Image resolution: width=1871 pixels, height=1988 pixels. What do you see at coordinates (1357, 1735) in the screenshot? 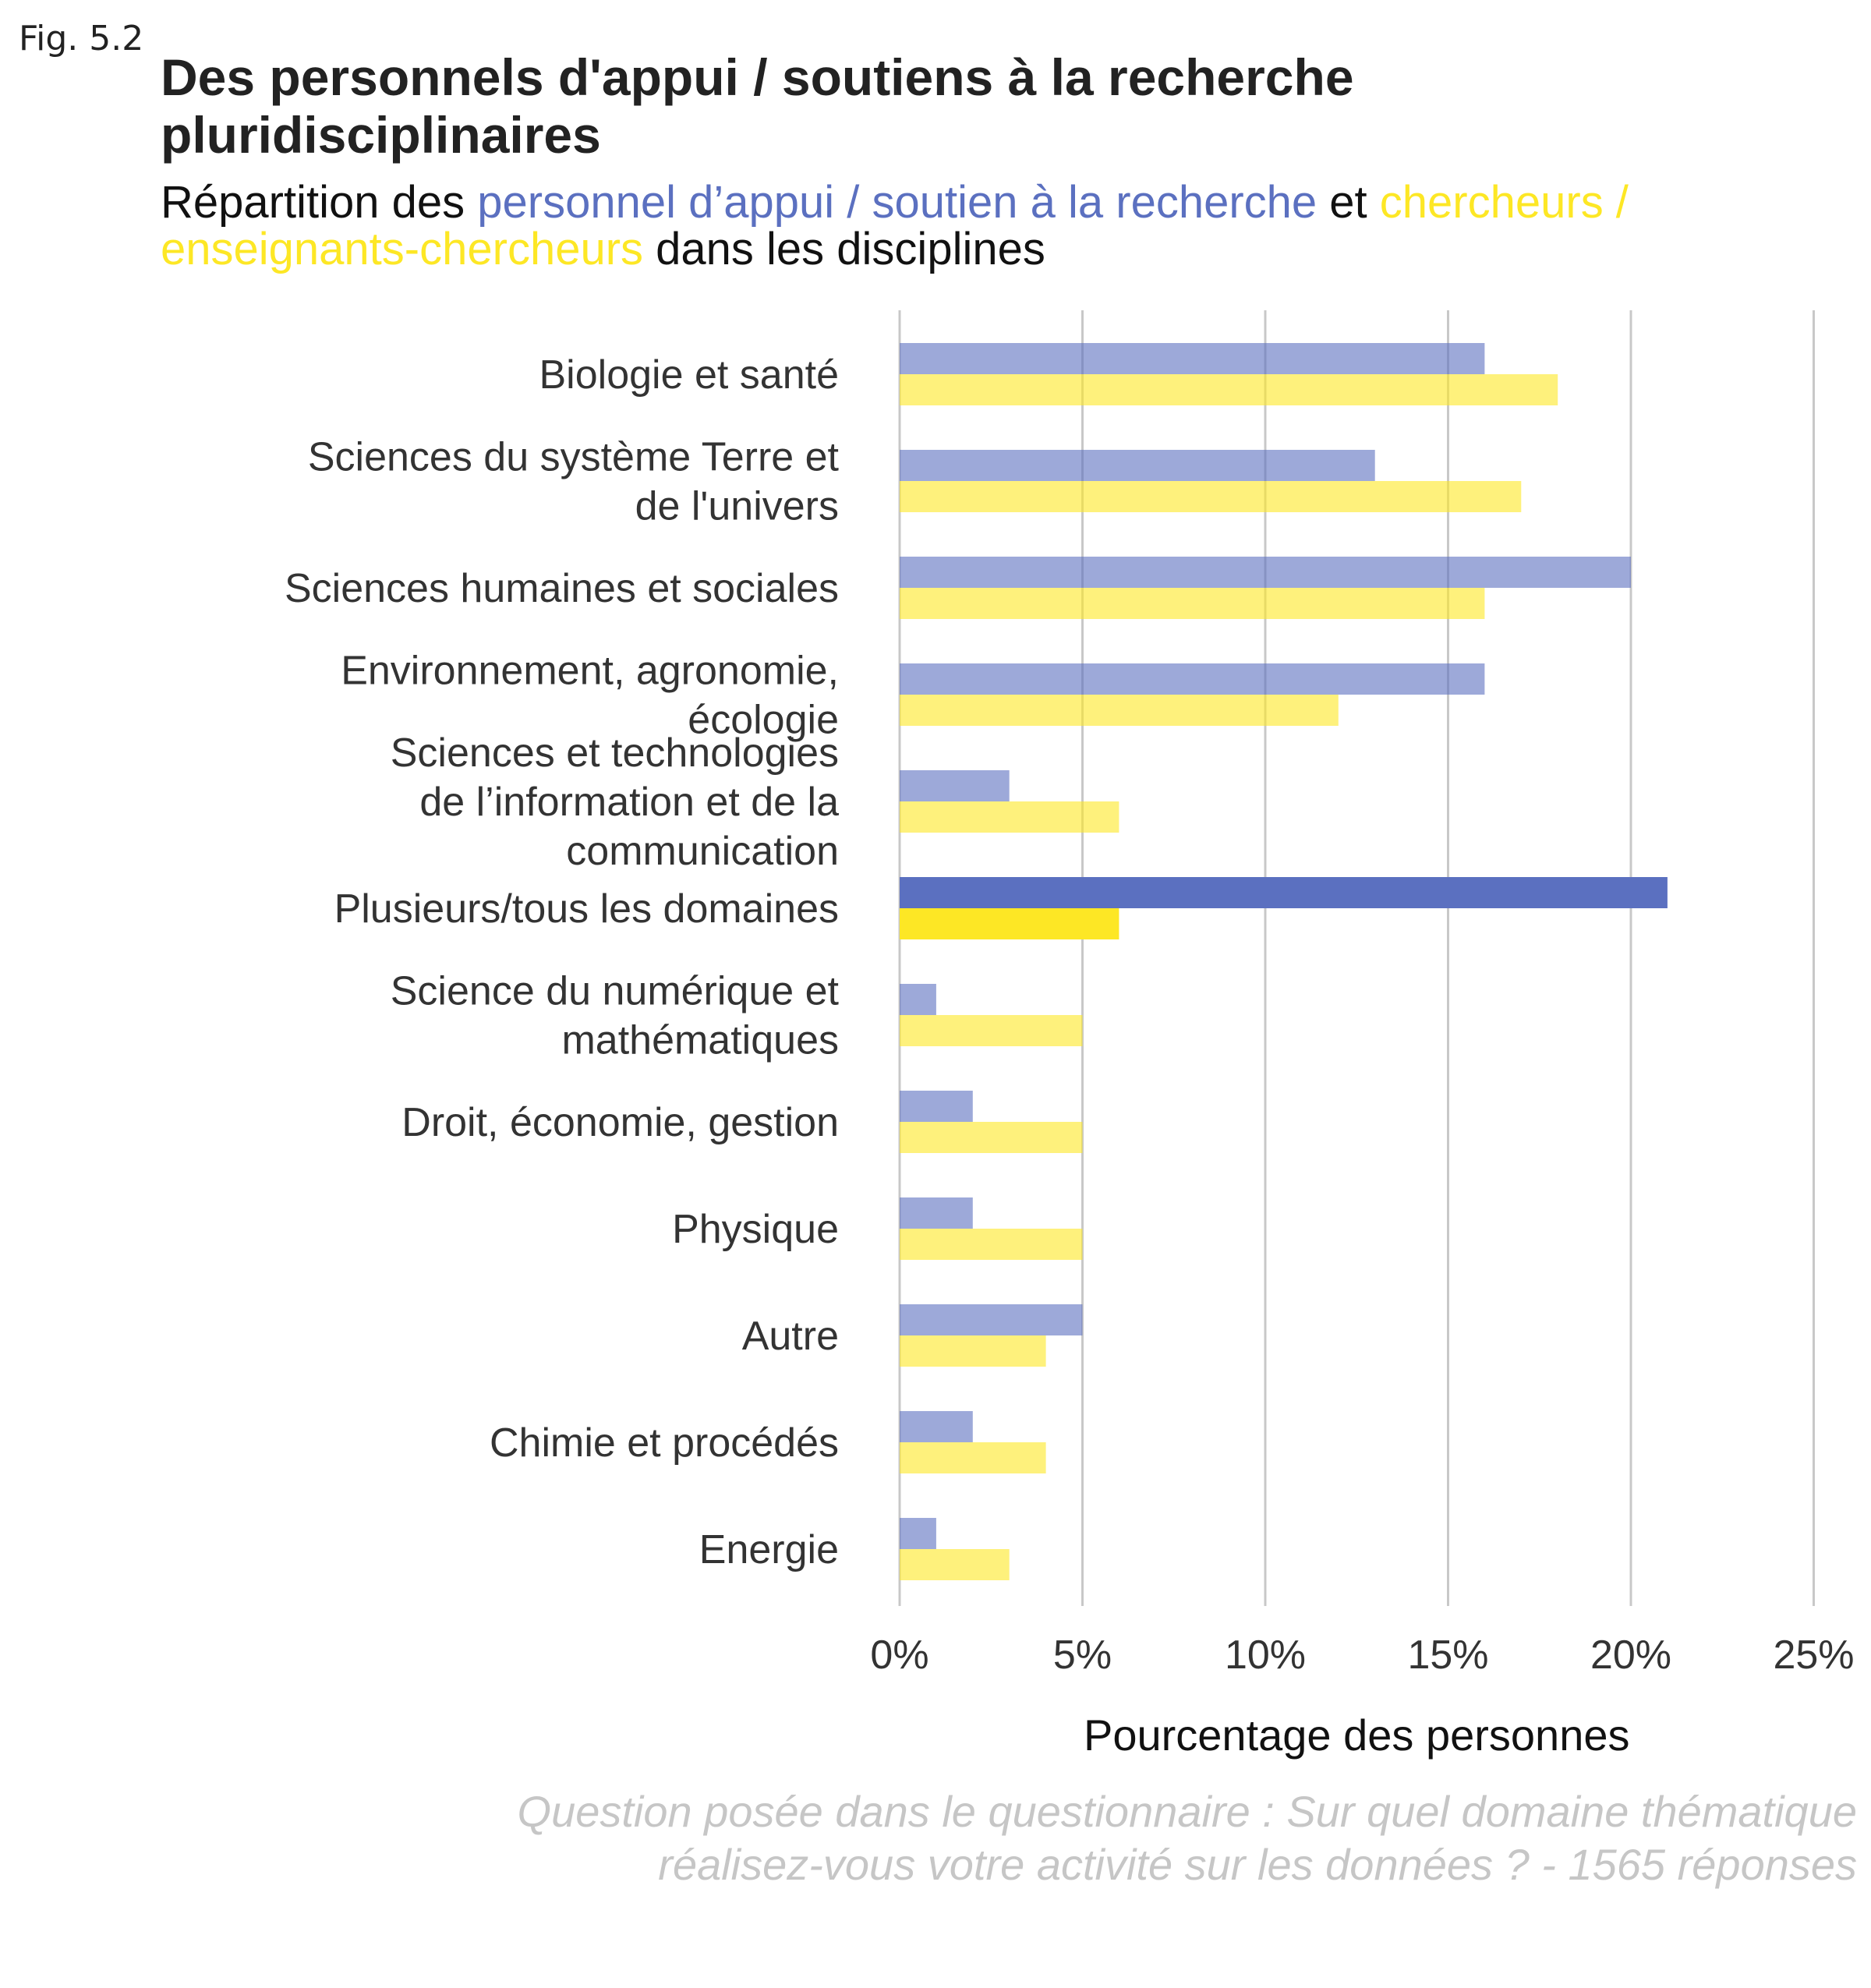
I see `x-axis-title: Pourcentage des personnes` at bounding box center [1357, 1735].